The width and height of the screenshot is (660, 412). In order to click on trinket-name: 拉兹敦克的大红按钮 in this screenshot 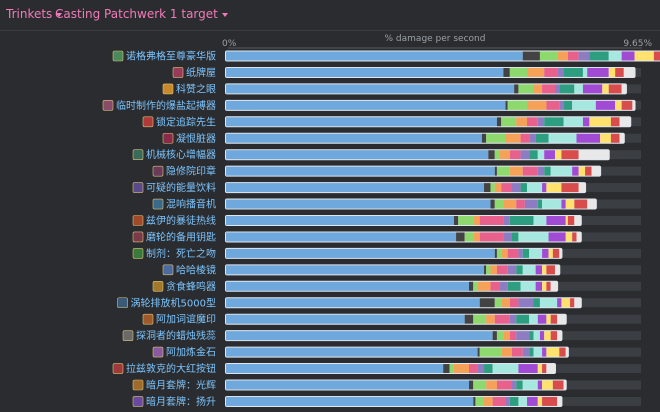, I will do `click(171, 368)`.